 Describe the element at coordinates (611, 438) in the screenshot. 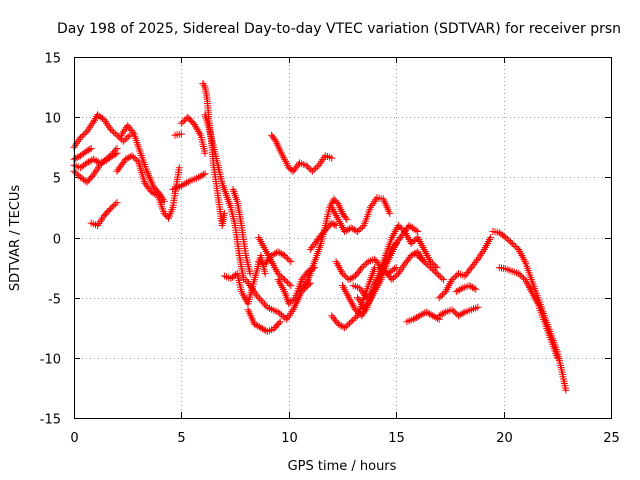

I see `x-tick-label: 25` at that location.